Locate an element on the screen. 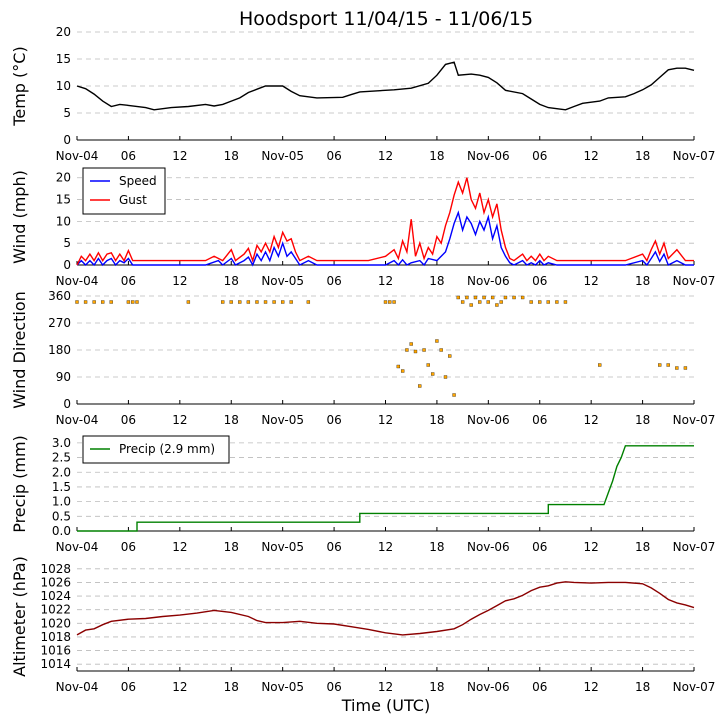 The image size is (725, 725). series-line-altimeter is located at coordinates (385, 608).